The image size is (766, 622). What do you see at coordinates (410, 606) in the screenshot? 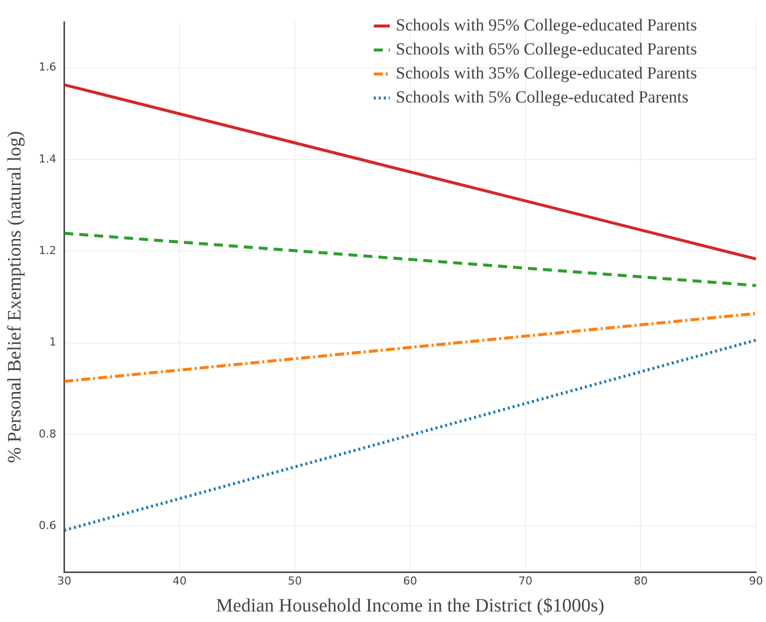
I see `x-axis-title: Median Household Income in the District ($1000s)` at bounding box center [410, 606].